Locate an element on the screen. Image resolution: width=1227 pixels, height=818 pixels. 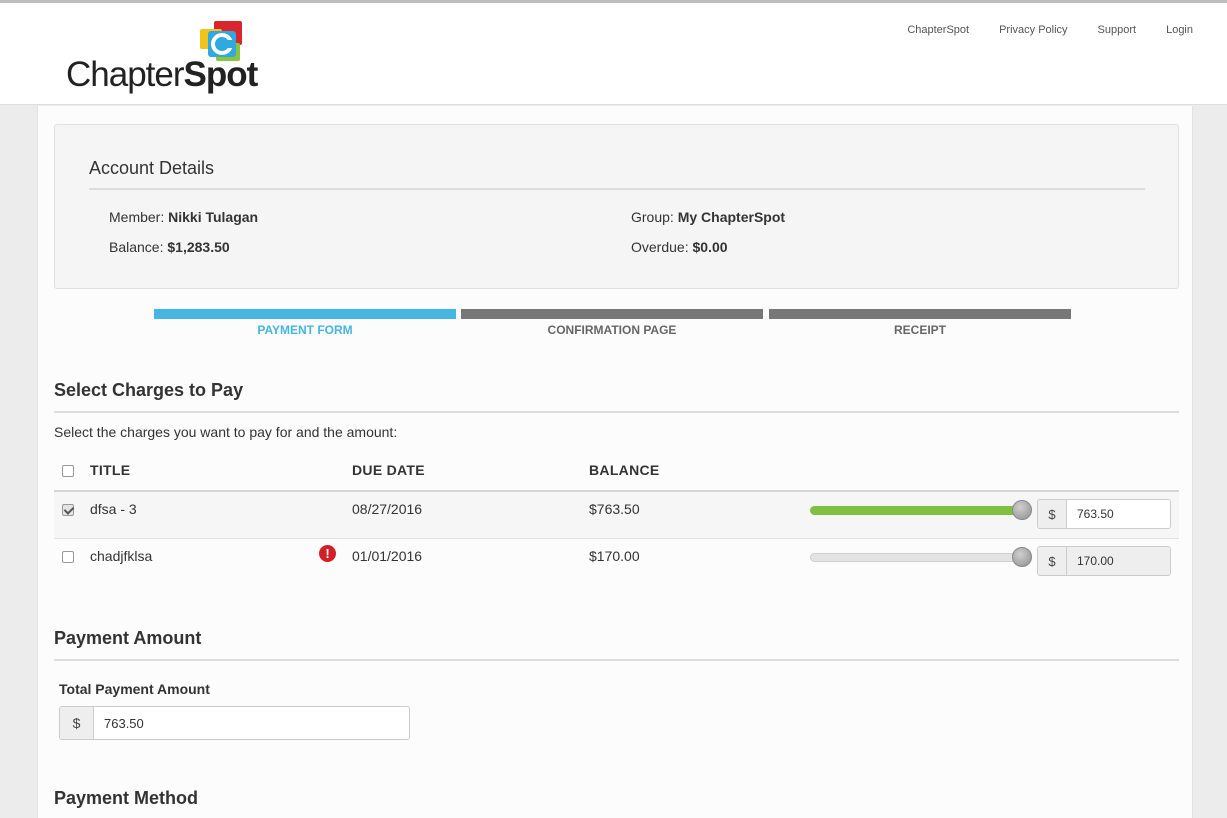
step-label: CONFIRMATION PAGE is located at coordinates (612, 330).